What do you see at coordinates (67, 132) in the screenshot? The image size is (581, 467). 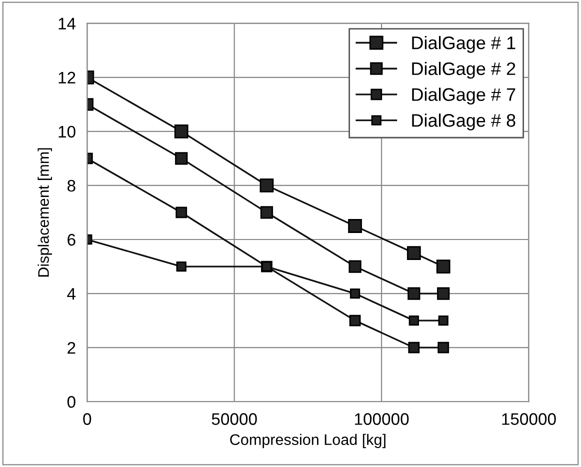 I see `y-tick-label: 10` at bounding box center [67, 132].